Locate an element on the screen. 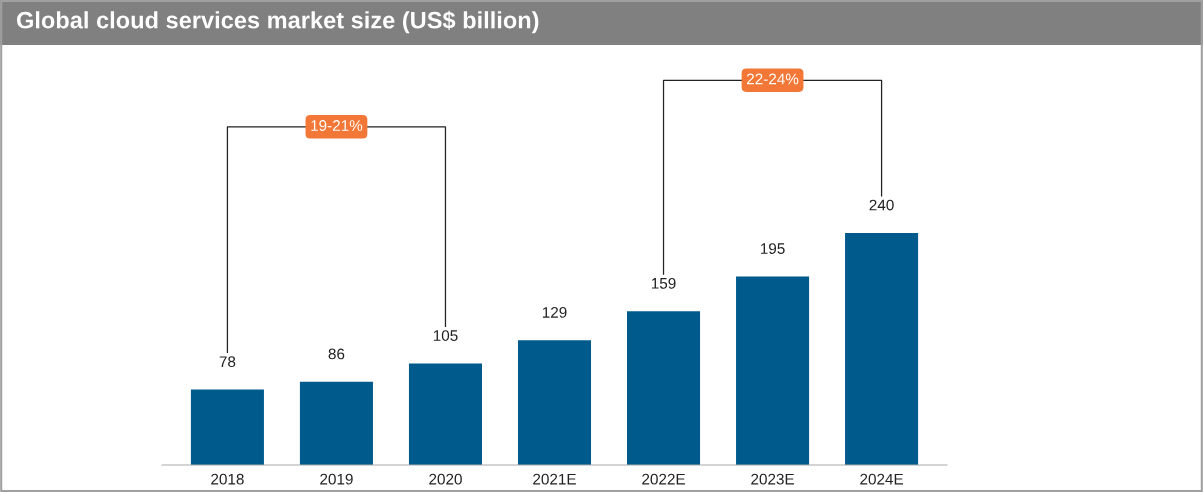  x-tick-label: 2020 is located at coordinates (445, 479).